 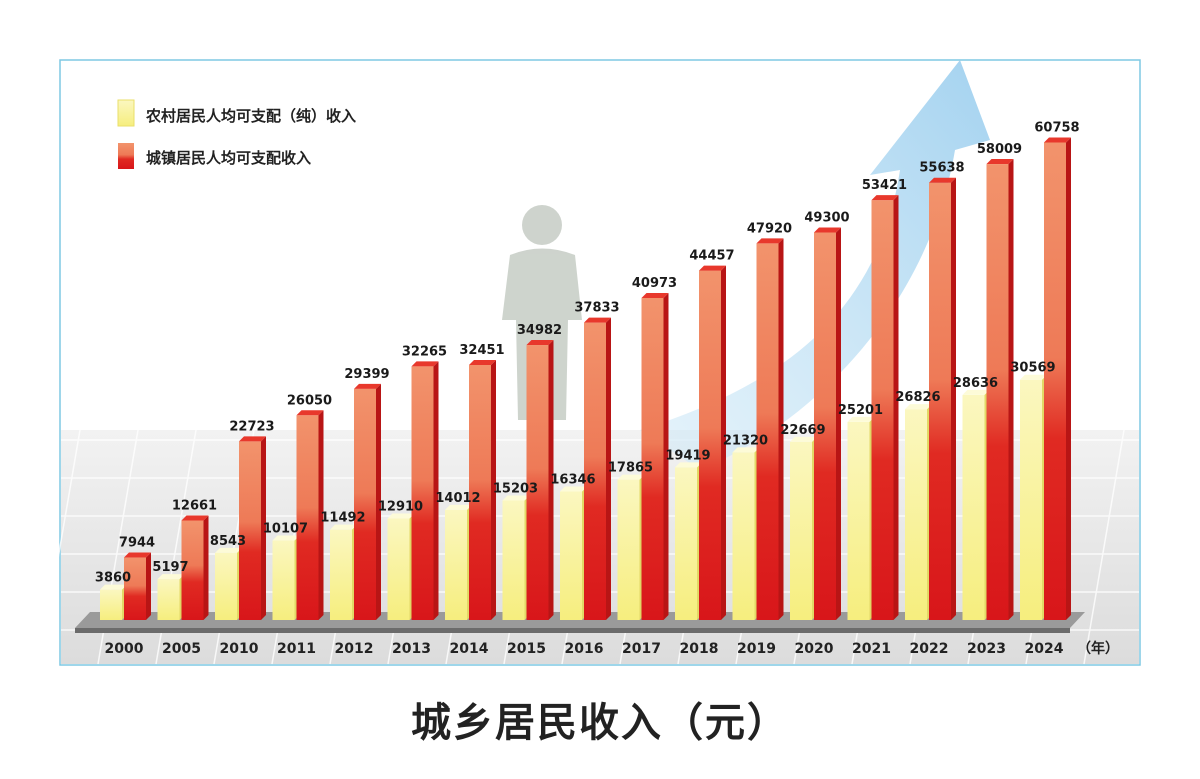 I want to click on bar-rural-2005, so click(x=168, y=599).